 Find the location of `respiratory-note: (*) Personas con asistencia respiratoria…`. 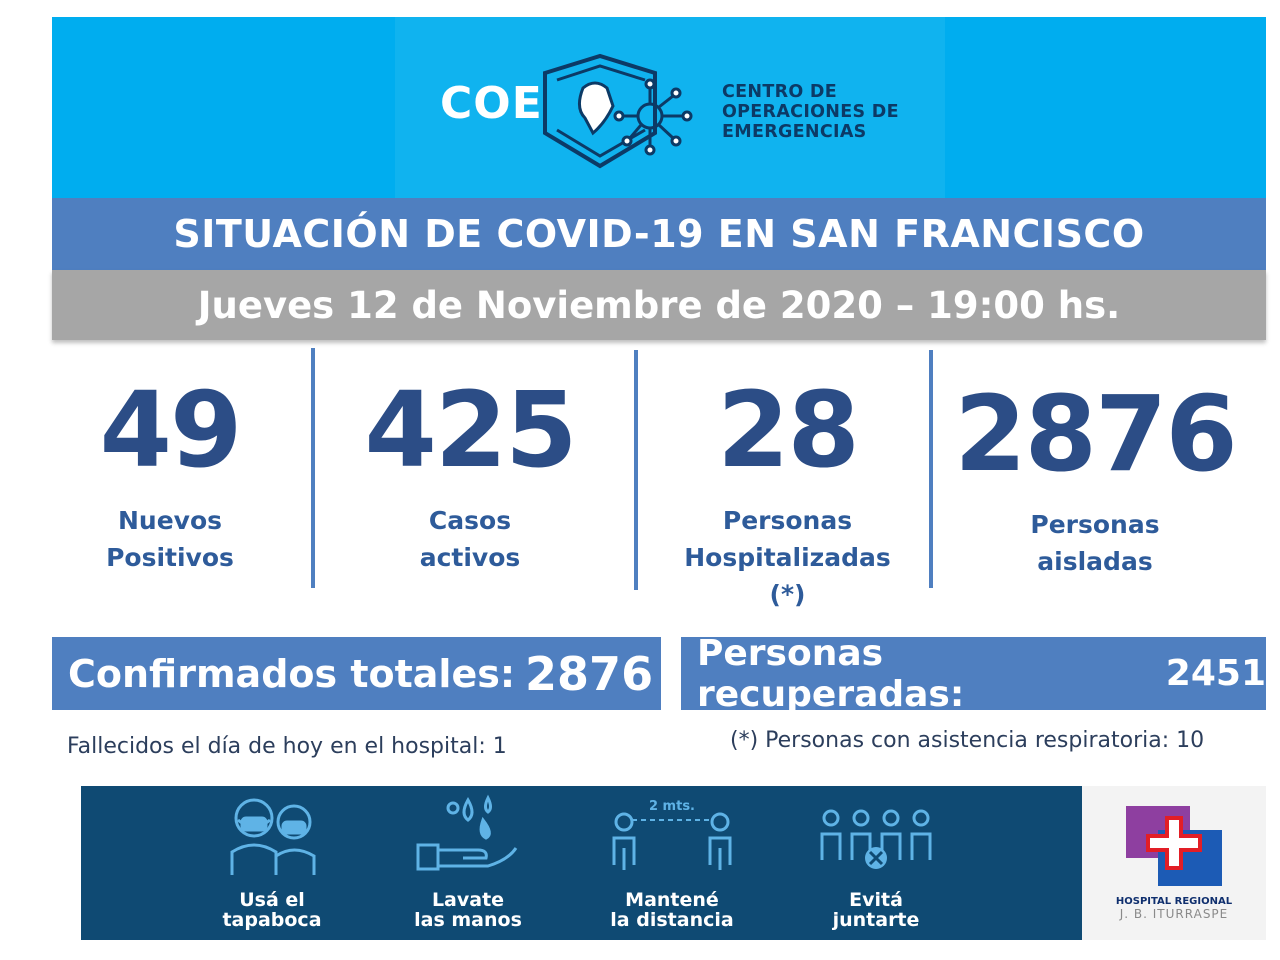

respiratory-note: (*) Personas con asistencia respiratoria… is located at coordinates (967, 740).